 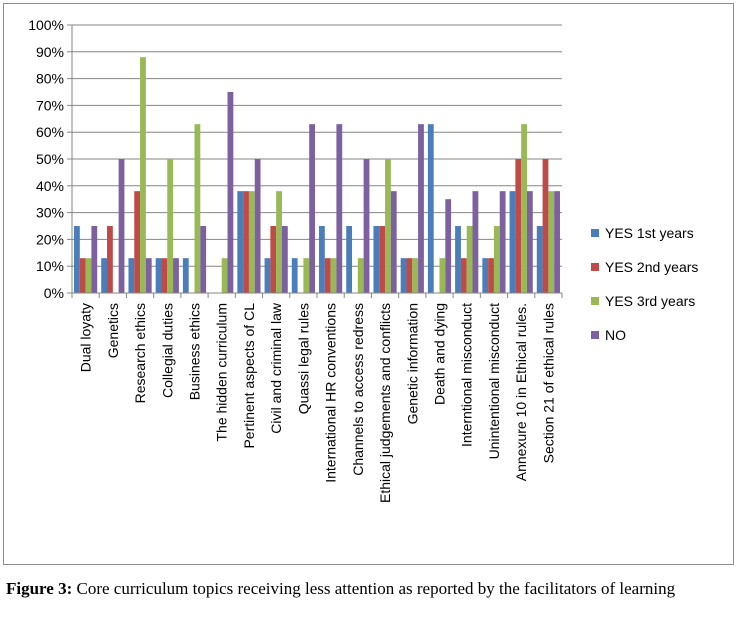 What do you see at coordinates (548, 383) in the screenshot?
I see `x-tick-label: Section 21 of ethical rules` at bounding box center [548, 383].